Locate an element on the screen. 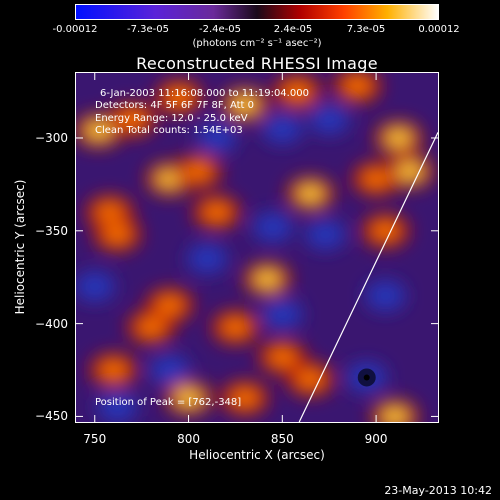 The image size is (500, 500). x-tick-label: 800 is located at coordinates (188, 439).